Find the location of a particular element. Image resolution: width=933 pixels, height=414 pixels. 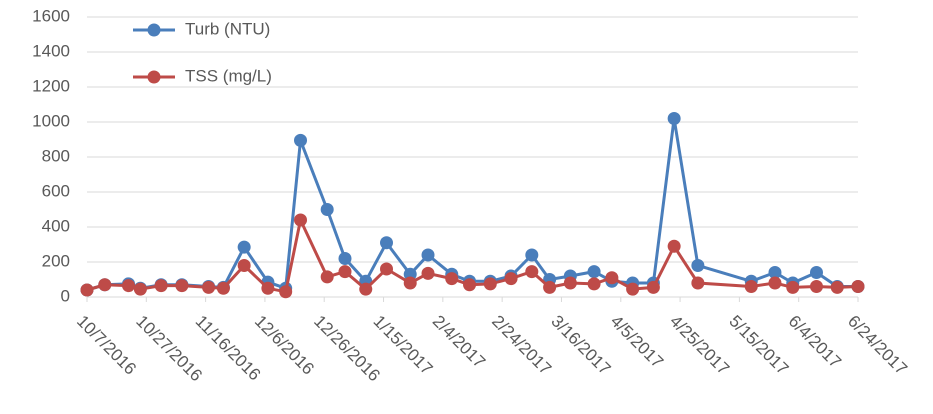

y-tick-label: 800 is located at coordinates (56, 155).